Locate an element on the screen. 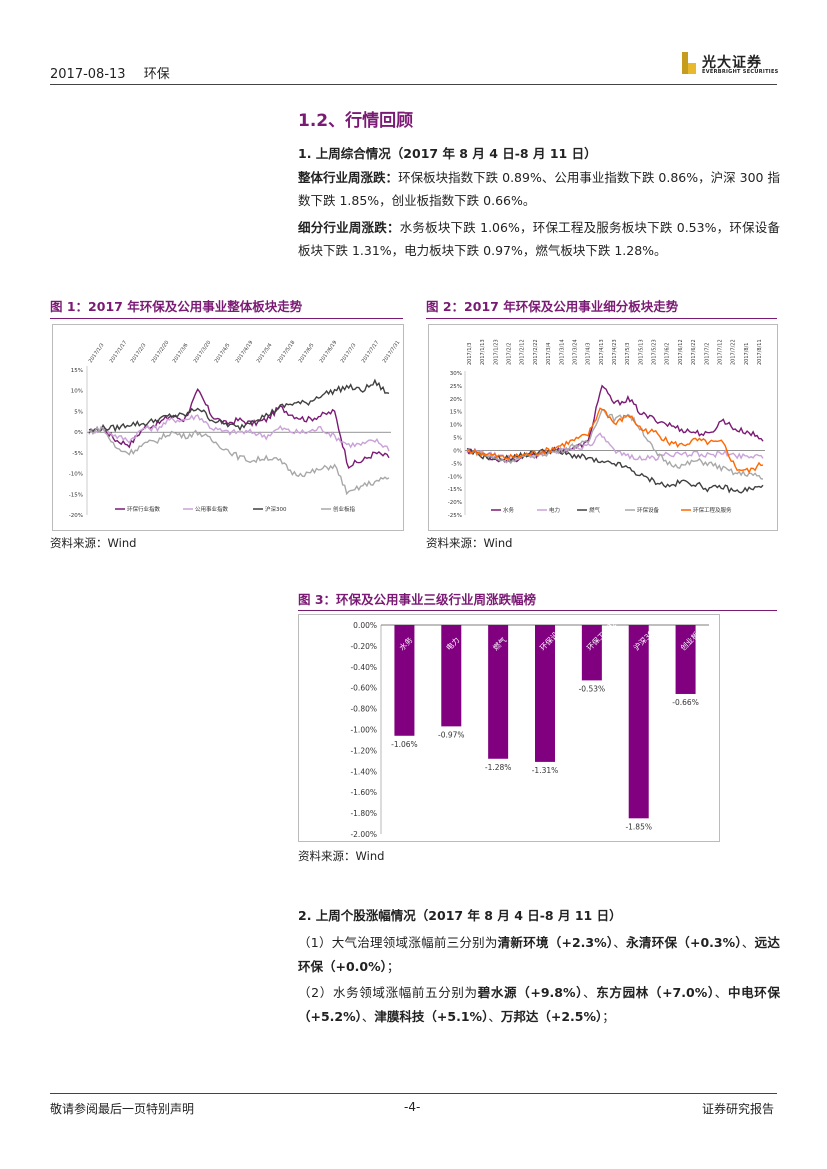  y-tick-label: -1.40% is located at coordinates (363, 771).